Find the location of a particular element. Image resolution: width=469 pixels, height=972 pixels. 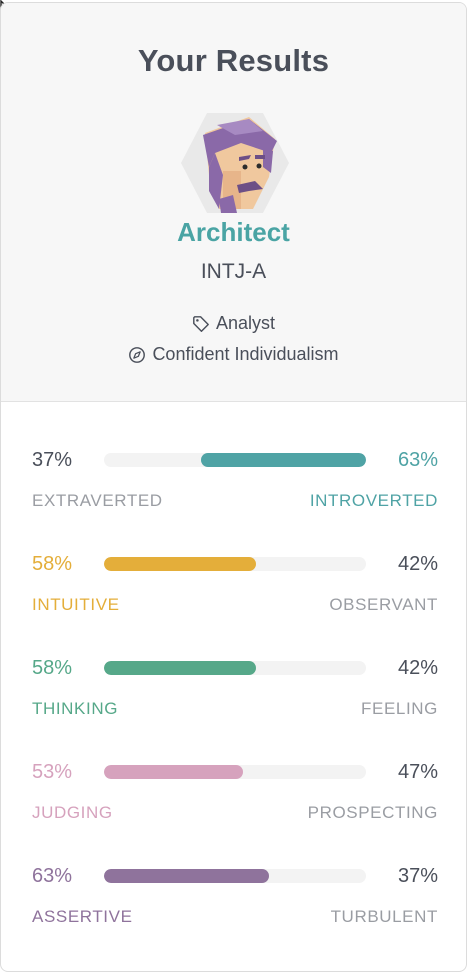

trait-left-percent: 63% is located at coordinates (52, 876).